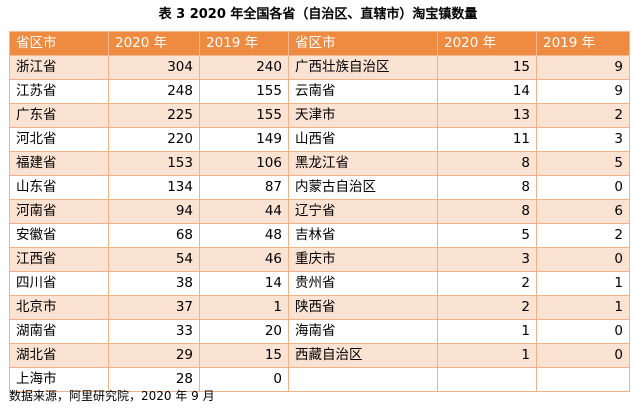 The width and height of the screenshot is (636, 414). I want to click on value-2019-cell: 15, so click(244, 355).